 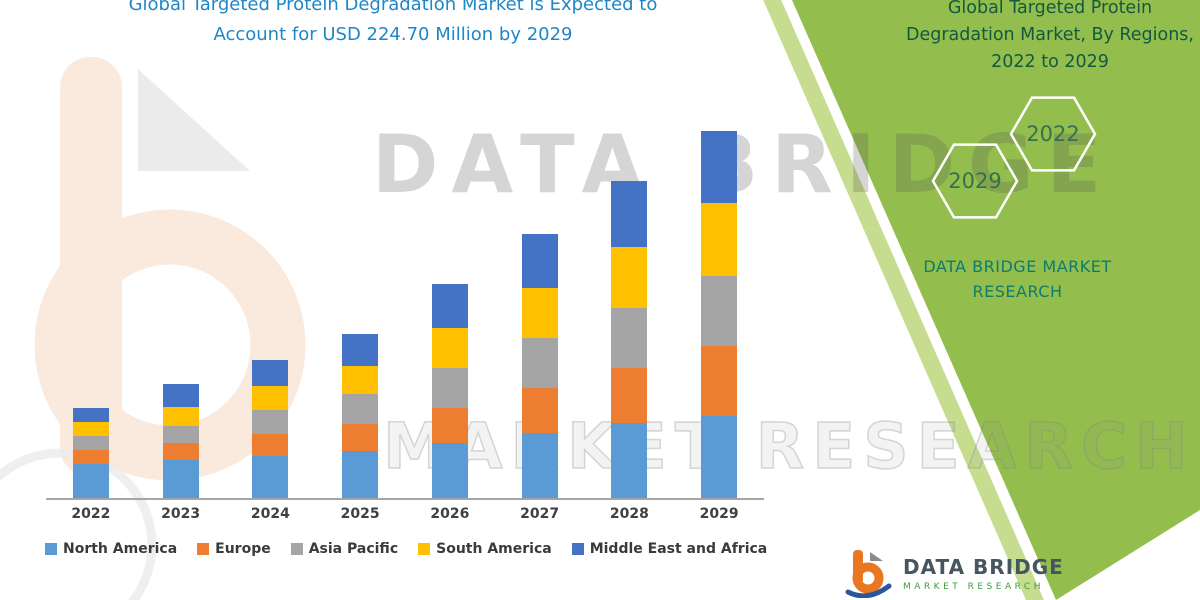 What do you see at coordinates (868, 574) in the screenshot?
I see `data-bridge-logo-icon` at bounding box center [868, 574].